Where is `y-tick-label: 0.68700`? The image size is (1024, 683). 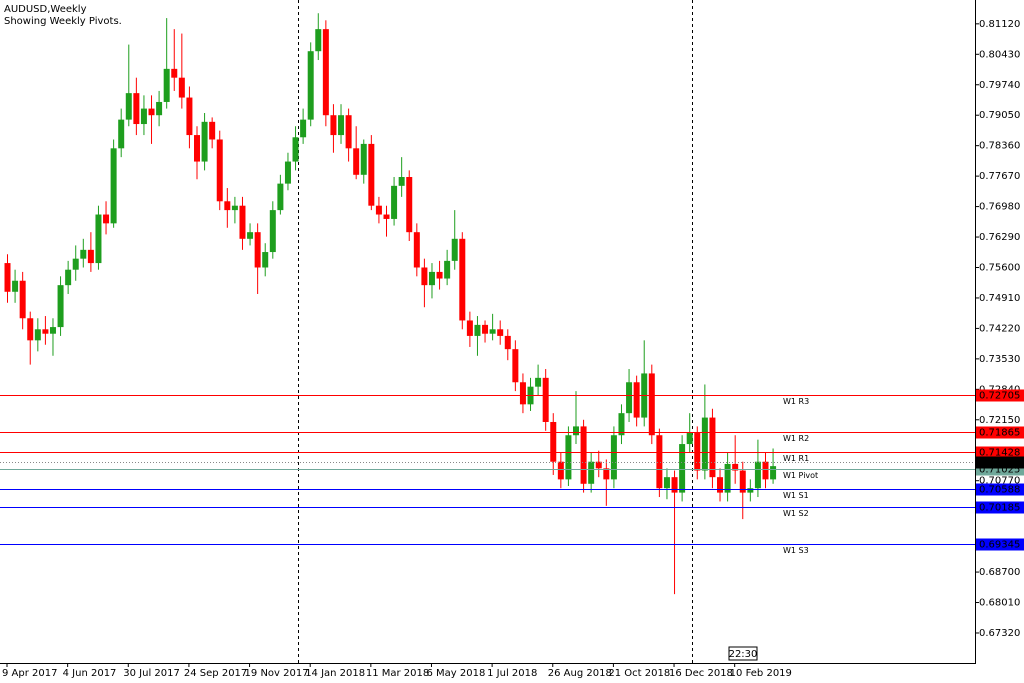 y-tick-label: 0.68700 is located at coordinates (999, 572).